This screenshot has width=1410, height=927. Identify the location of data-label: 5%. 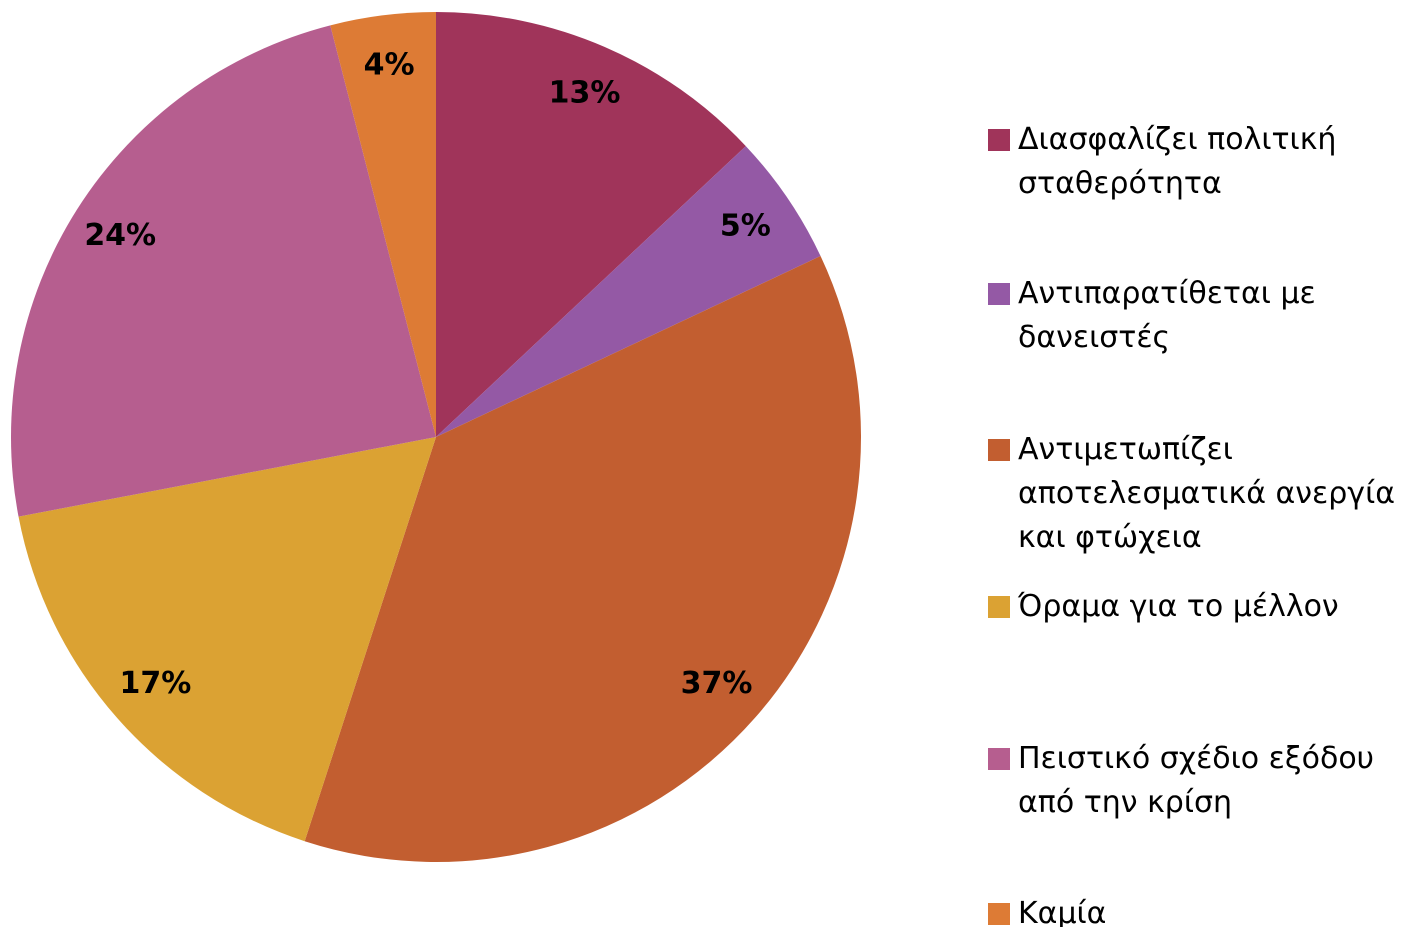
(745, 225).